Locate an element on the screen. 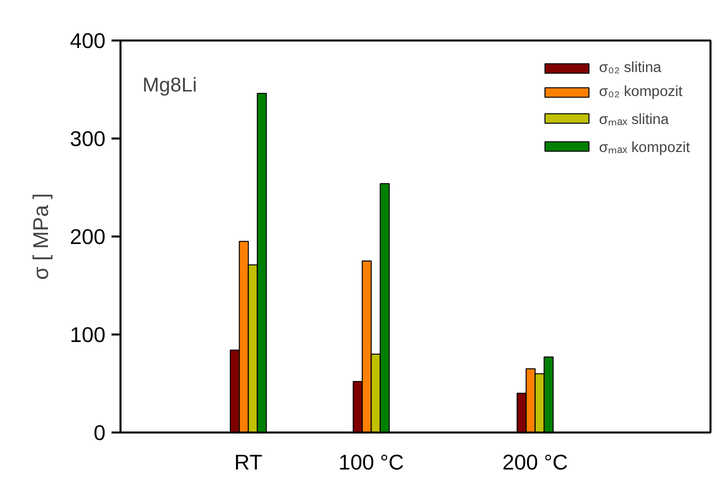  y-axis-title: σ [ MPa ] is located at coordinates (40, 236).